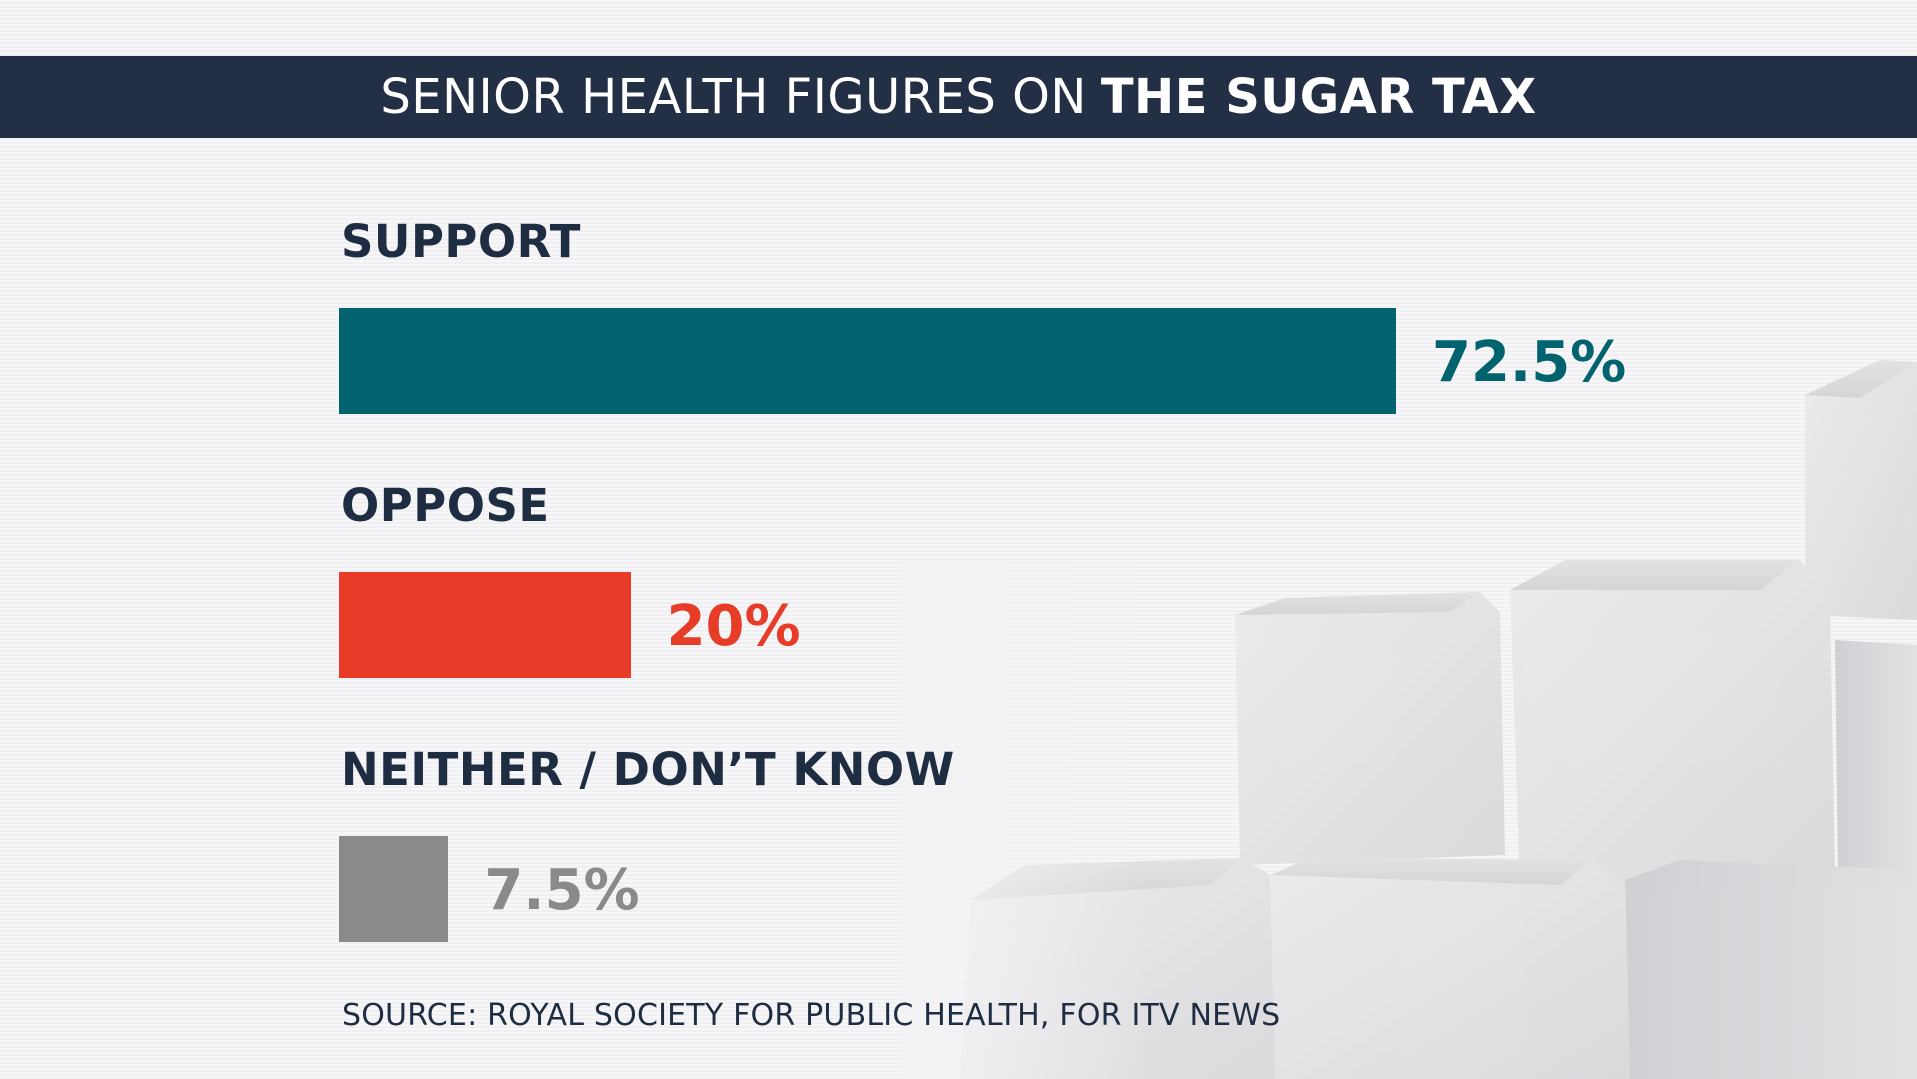 This screenshot has width=1917, height=1079. Describe the element at coordinates (867, 361) in the screenshot. I see `bar-support` at that location.